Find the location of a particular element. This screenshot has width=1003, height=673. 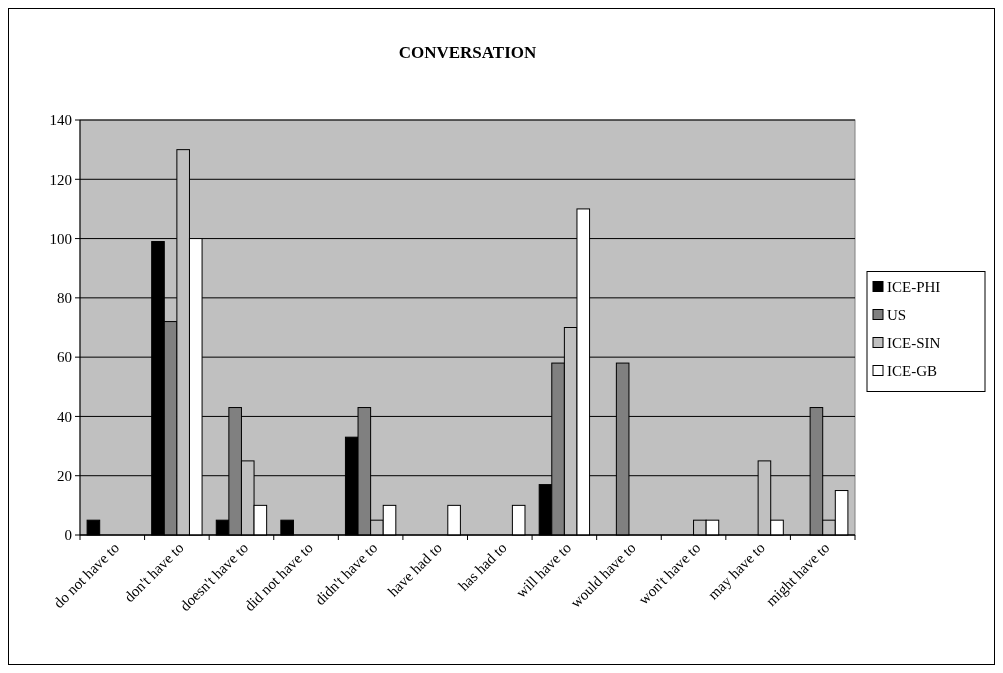

x-tick-label: have had to is located at coordinates (415, 569).